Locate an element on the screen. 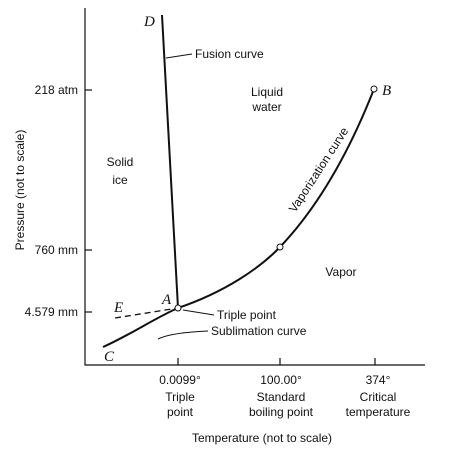 This screenshot has width=450, height=456. boiling-point-marker is located at coordinates (280, 247).